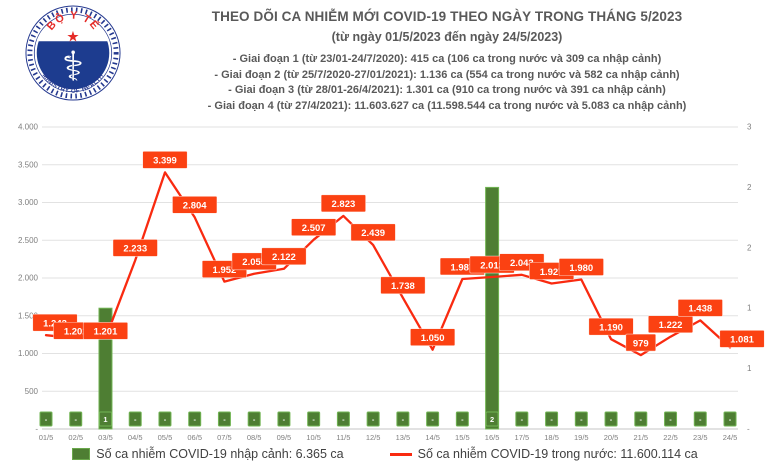 The image size is (770, 474). Describe the element at coordinates (81, 454) in the screenshot. I see `legend-bar-swatch-icon` at that location.